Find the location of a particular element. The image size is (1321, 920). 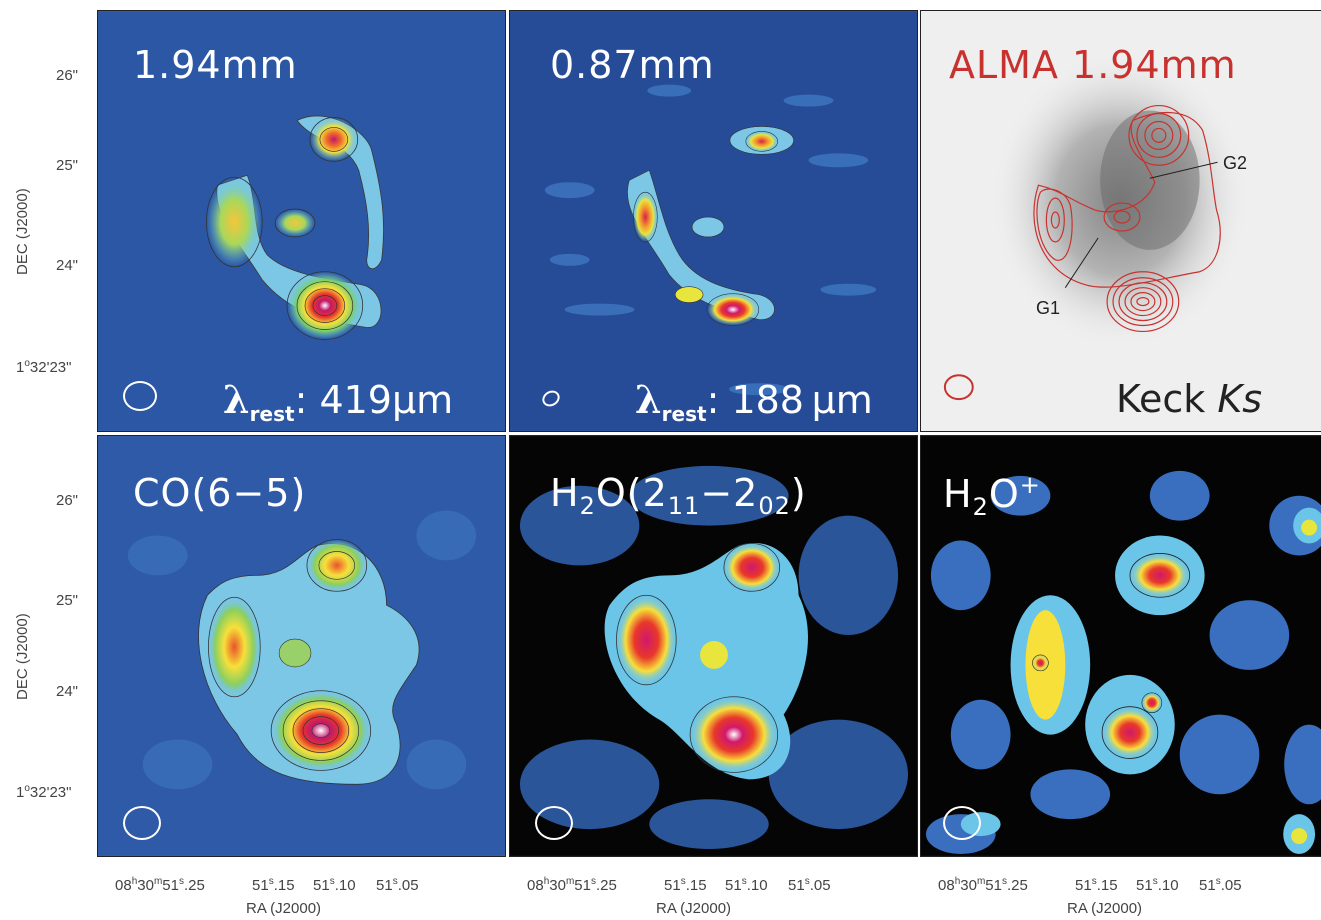

label-part: O is located at coordinates (1004, 494).